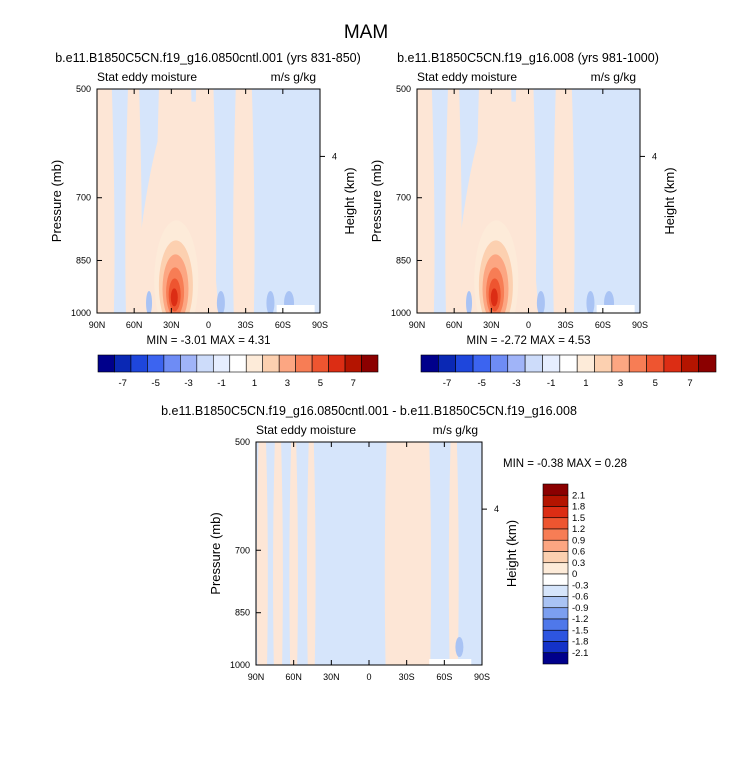 Image resolution: width=733 pixels, height=760 pixels. What do you see at coordinates (655, 383) in the screenshot?
I see `colorbar-label: 5` at bounding box center [655, 383].